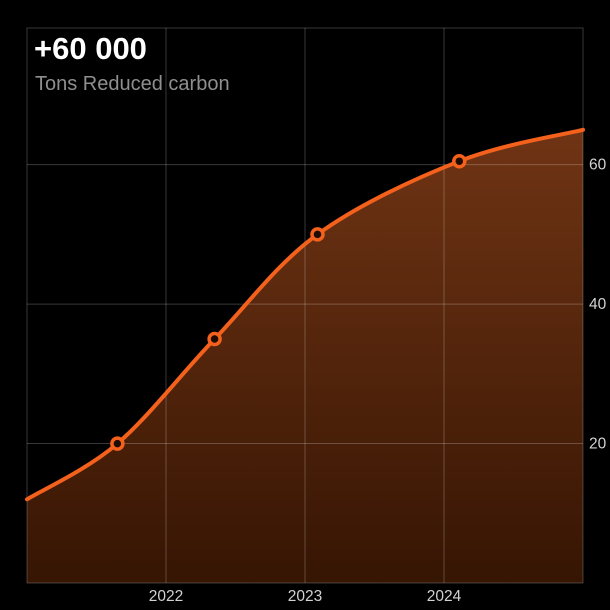 This screenshot has width=610, height=610. I want to click on x-axis-tick-label-2022: 2022, so click(166, 596).